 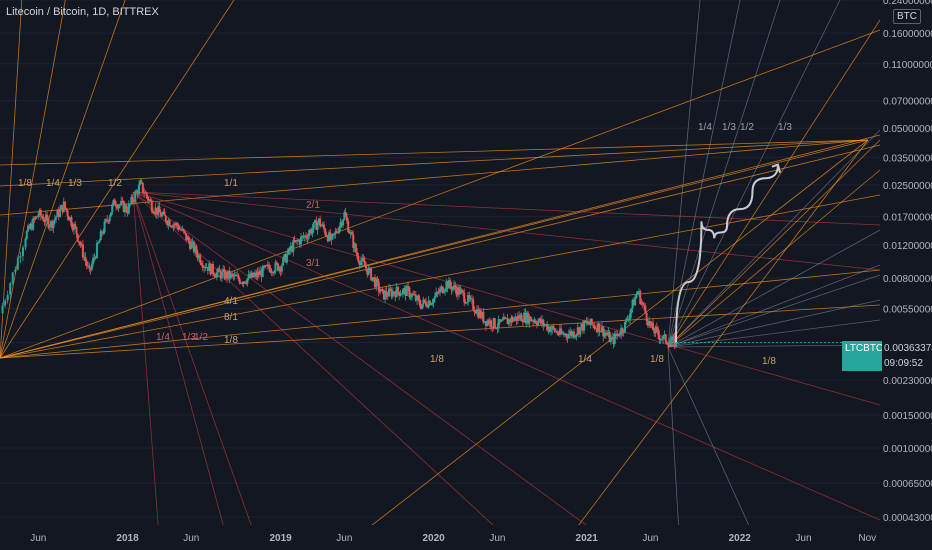 What do you see at coordinates (729, 127) in the screenshot?
I see `fan-label: 1/3` at bounding box center [729, 127].